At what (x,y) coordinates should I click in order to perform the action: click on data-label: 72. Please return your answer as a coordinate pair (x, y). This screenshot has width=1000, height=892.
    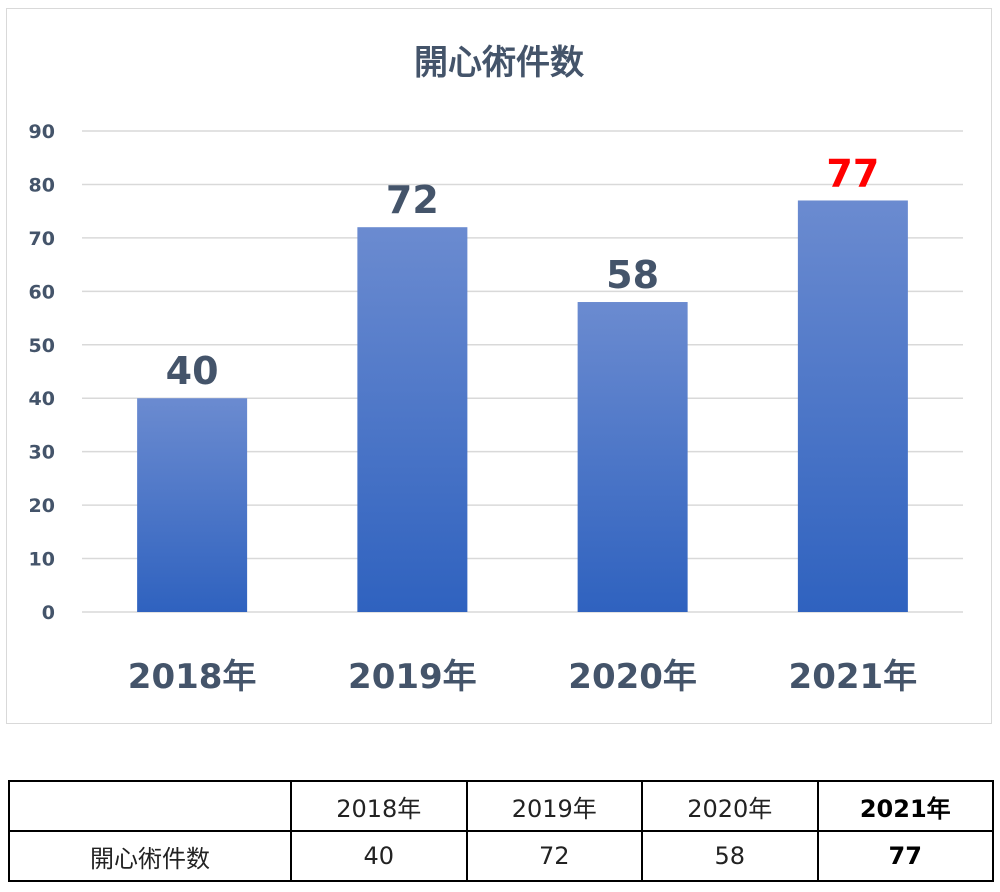
    Looking at the image, I should click on (412, 200).